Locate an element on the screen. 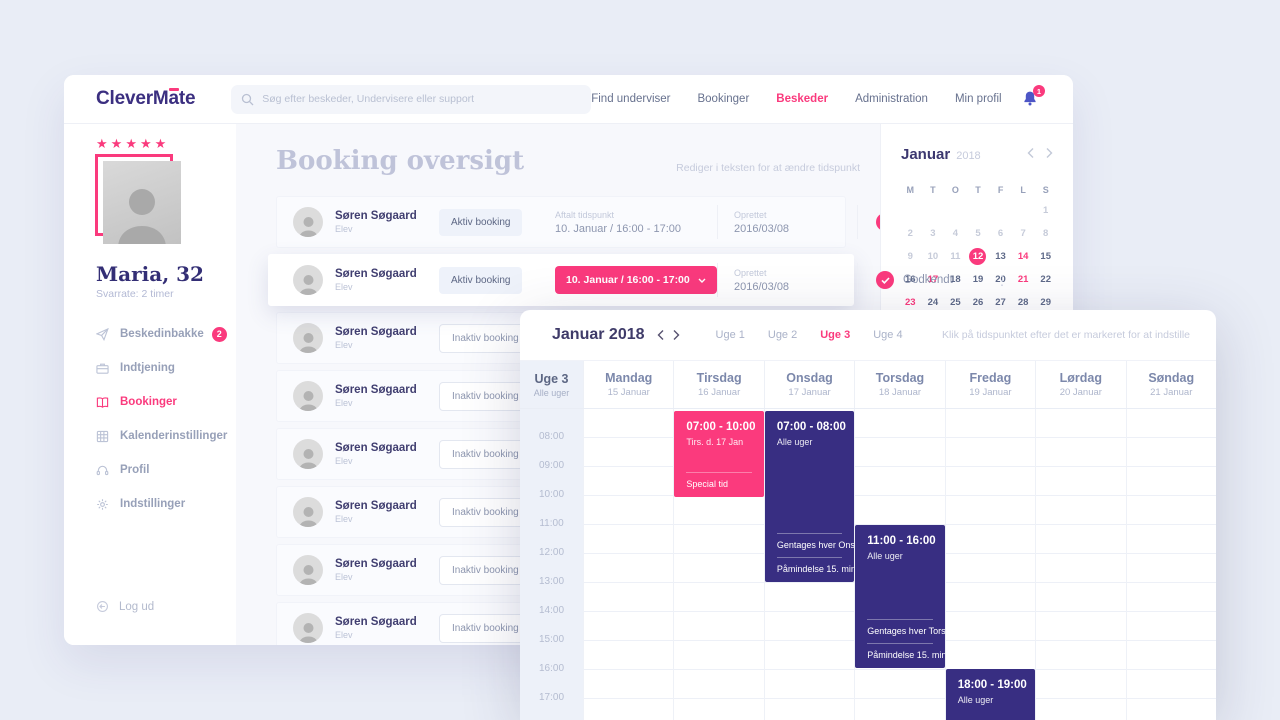 Image resolution: width=1280 pixels, height=720 pixels. calendar-day: 22 is located at coordinates (1045, 279).